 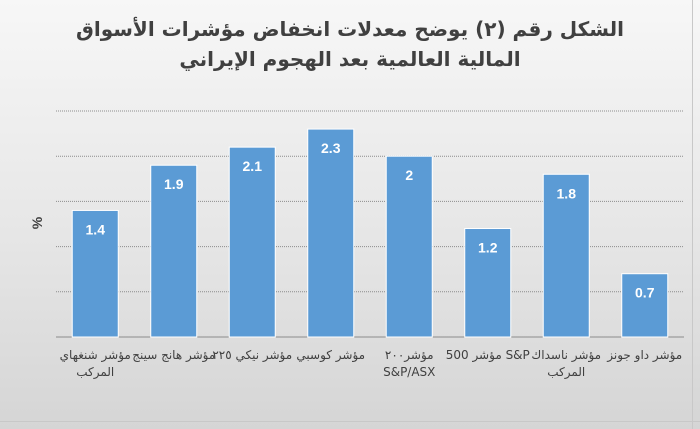 What do you see at coordinates (331, 148) in the screenshot?
I see `data-label: 2.3` at bounding box center [331, 148].